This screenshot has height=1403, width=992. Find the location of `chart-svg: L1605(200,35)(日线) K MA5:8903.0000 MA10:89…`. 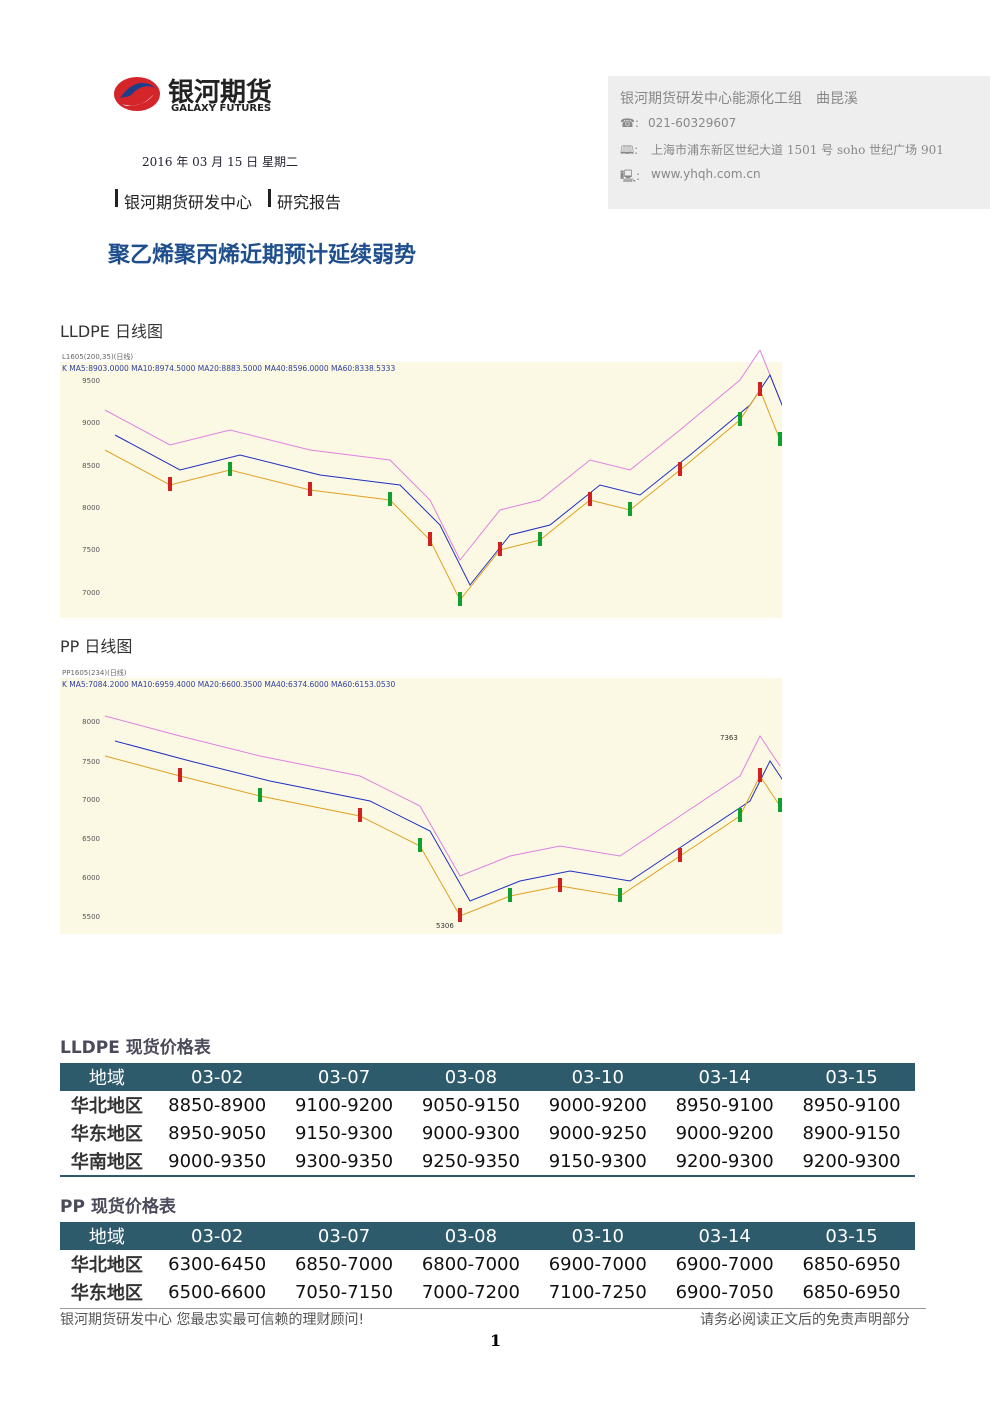

chart-svg: L1605(200,35)(日线) K MA5:8903.0000 MA10:89… is located at coordinates (421, 478).